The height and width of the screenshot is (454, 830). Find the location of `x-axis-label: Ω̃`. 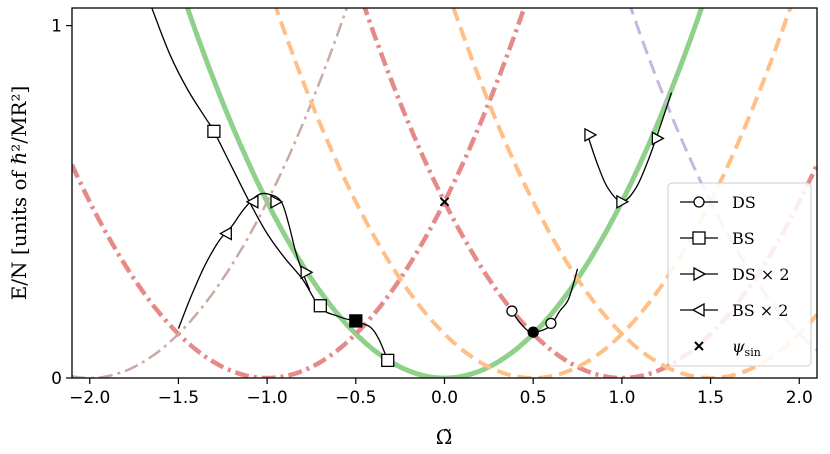

x-axis-label: Ω̃ is located at coordinates (444, 437).